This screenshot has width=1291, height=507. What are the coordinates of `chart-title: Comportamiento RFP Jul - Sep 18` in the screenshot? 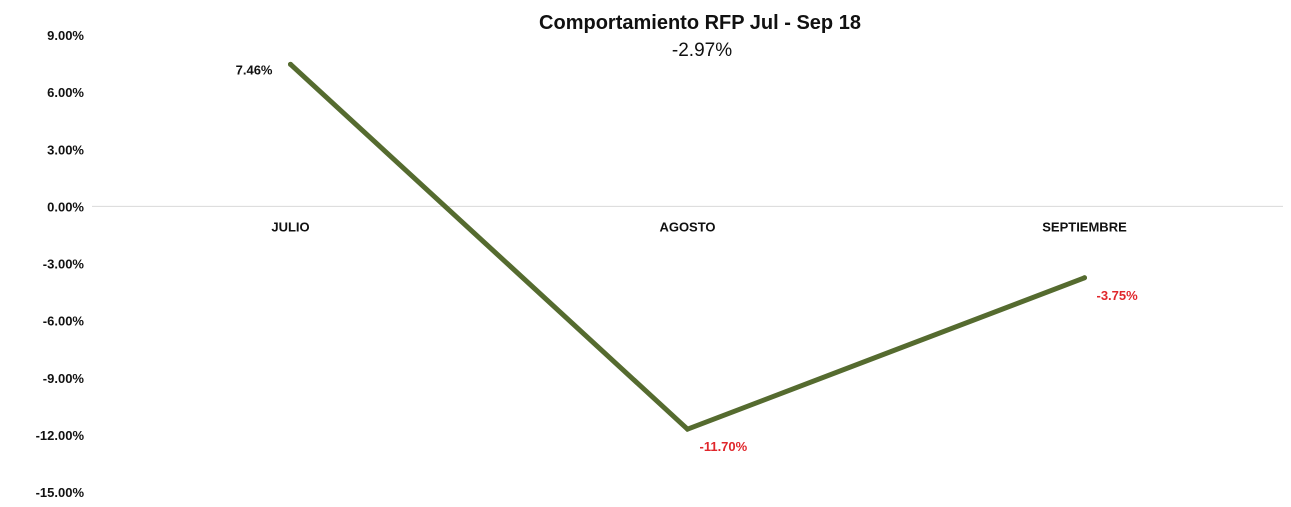 It's located at (700, 23).